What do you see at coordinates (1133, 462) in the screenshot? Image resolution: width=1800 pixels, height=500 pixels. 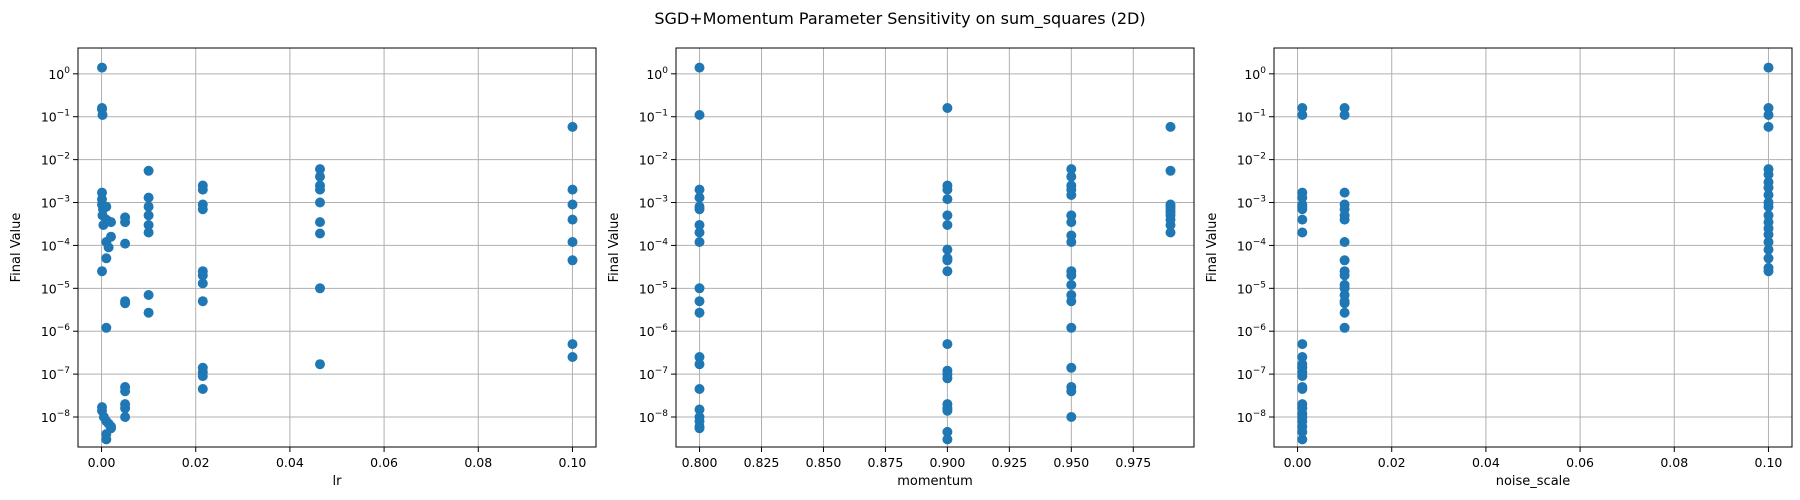 I see `x-tick-label: 0.975` at bounding box center [1133, 462].